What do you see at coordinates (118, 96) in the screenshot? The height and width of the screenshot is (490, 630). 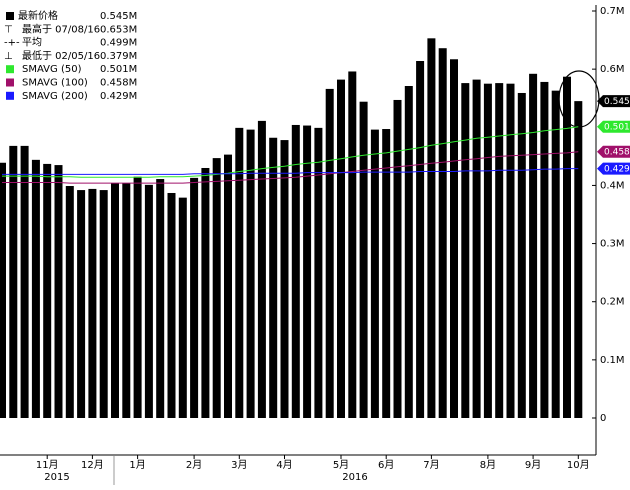 I see `legend-value: 0.429M` at bounding box center [118, 96].